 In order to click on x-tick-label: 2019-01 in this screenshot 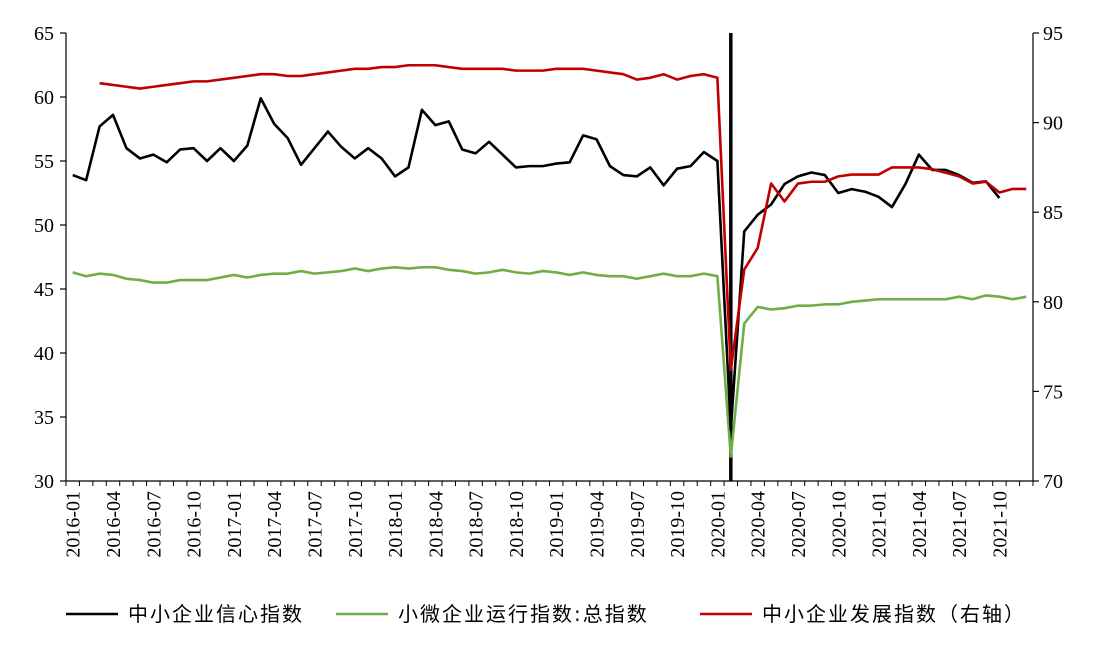, I will do `click(557, 524)`.